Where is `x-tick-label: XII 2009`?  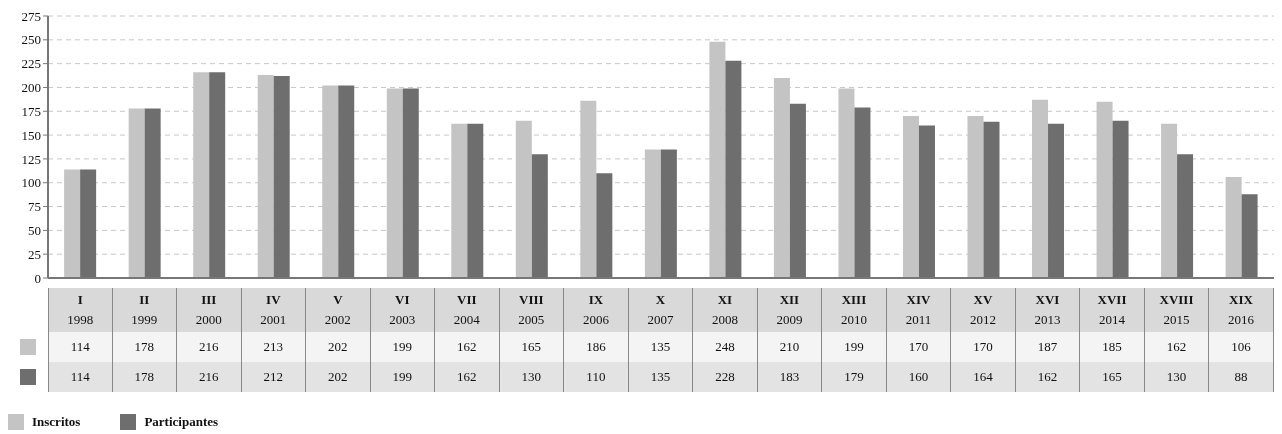
x-tick-label: XII 2009 is located at coordinates (789, 310).